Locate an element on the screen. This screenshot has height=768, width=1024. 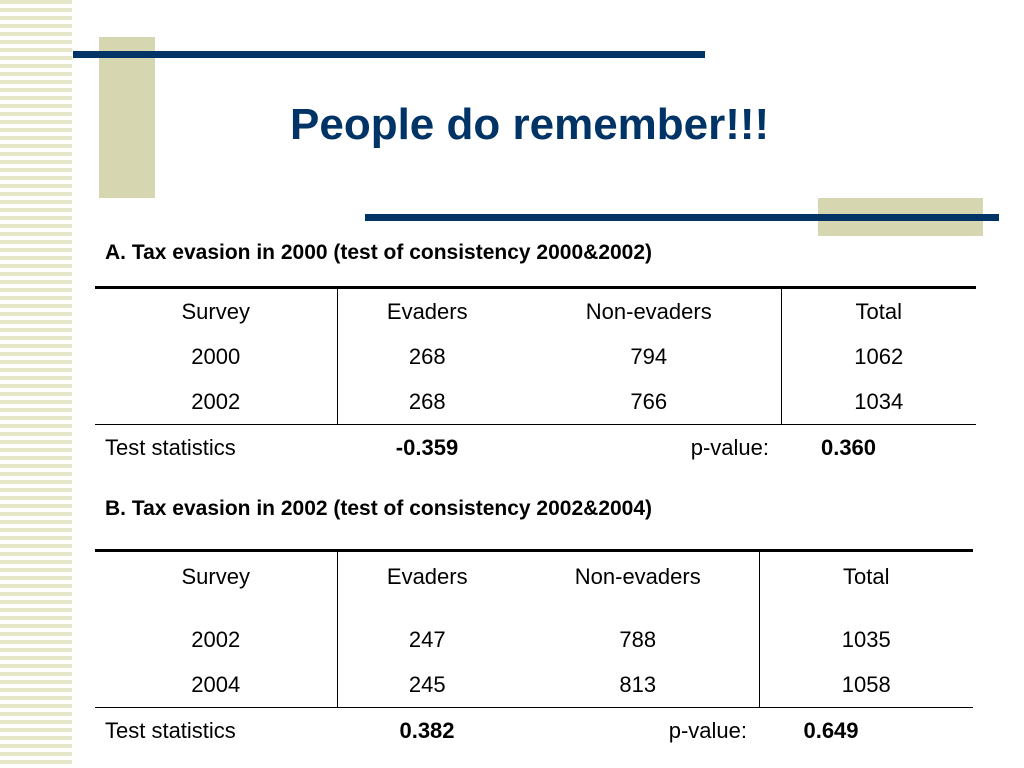
cell-survey: 2000 is located at coordinates (216, 356).